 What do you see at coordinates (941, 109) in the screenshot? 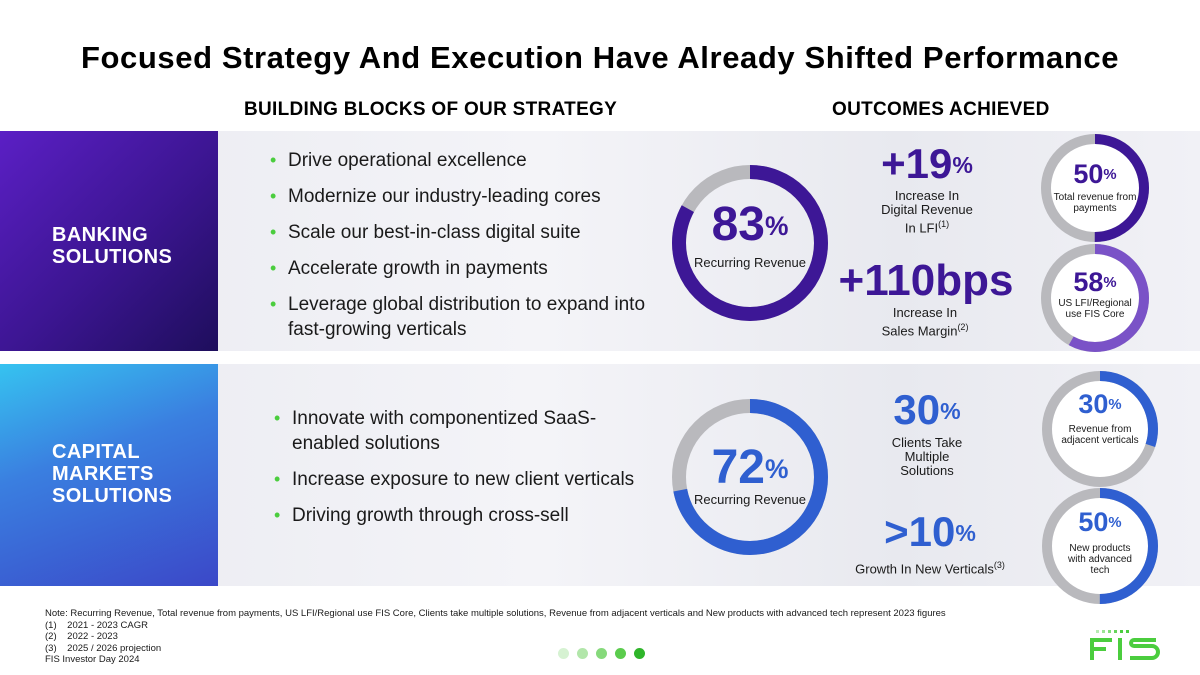
I see `outcomes-column-header: OUTCOMES ACHIEVED` at bounding box center [941, 109].